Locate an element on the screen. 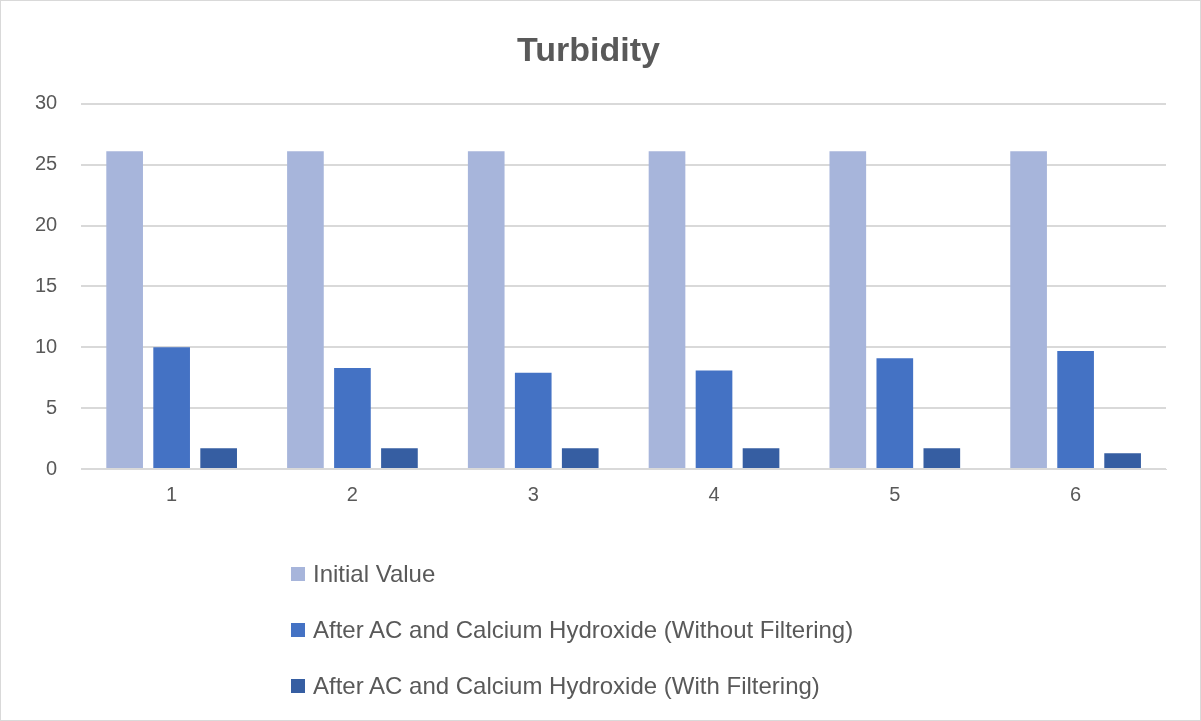  y-tick-label: 10 is located at coordinates (46, 345).